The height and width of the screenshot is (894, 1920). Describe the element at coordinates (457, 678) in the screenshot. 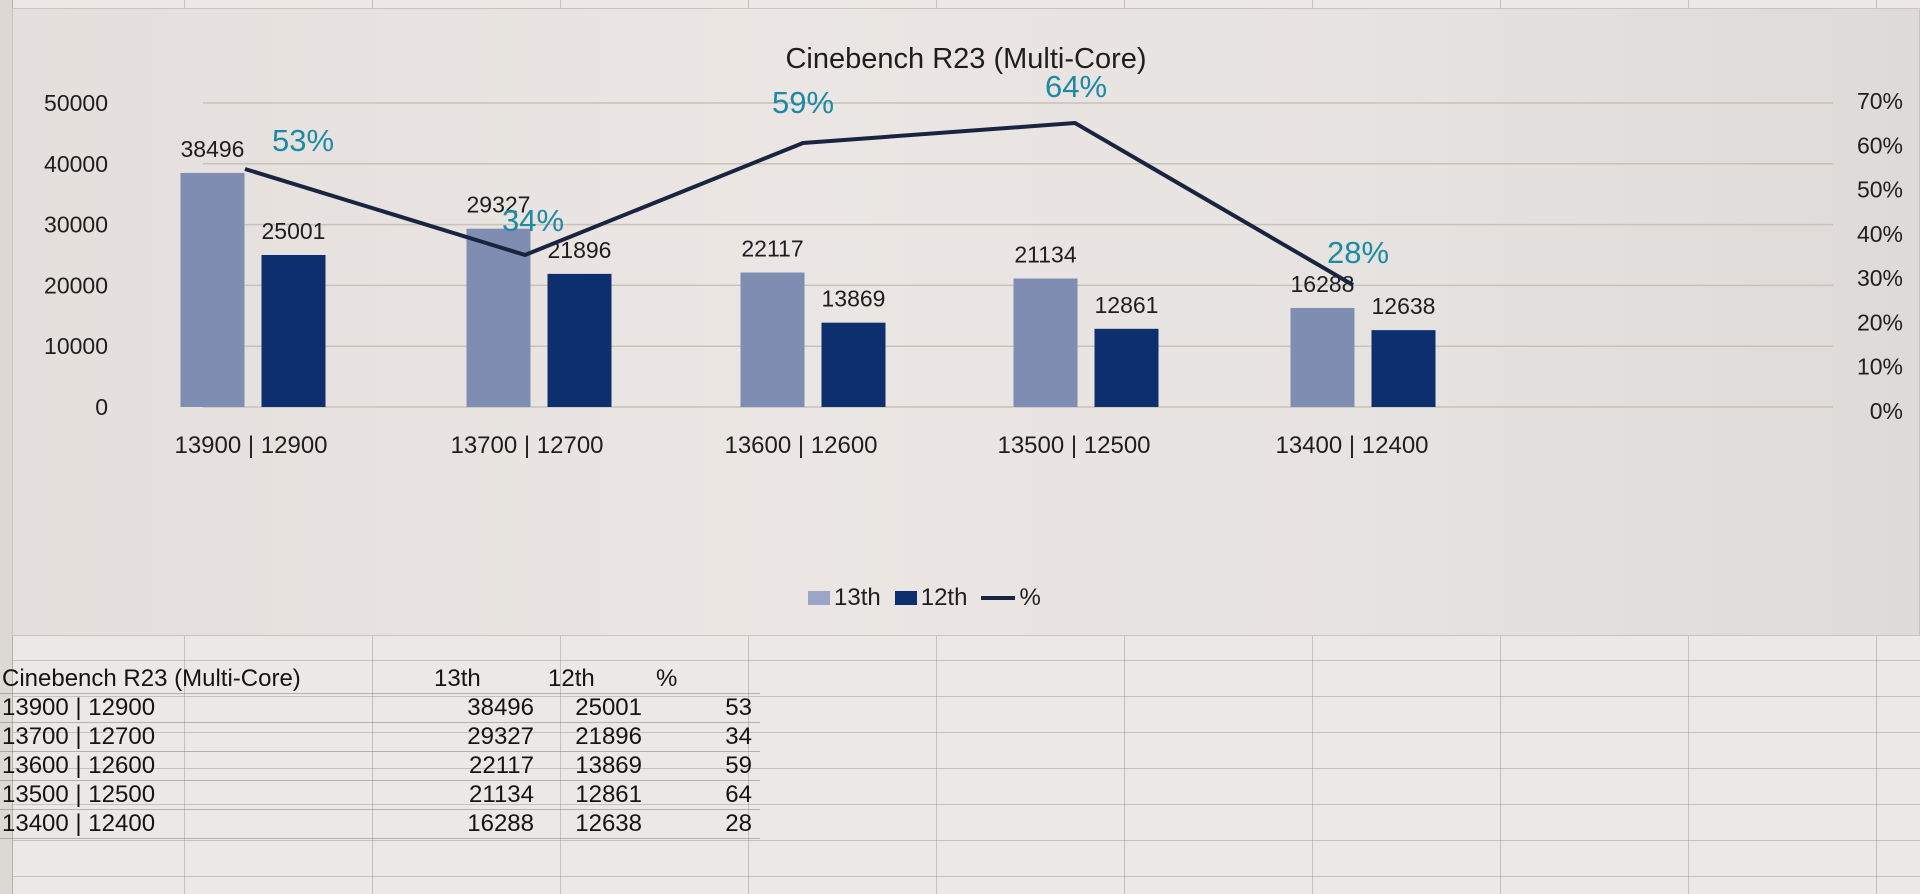

I see `header-cell-13th: 13th` at that location.